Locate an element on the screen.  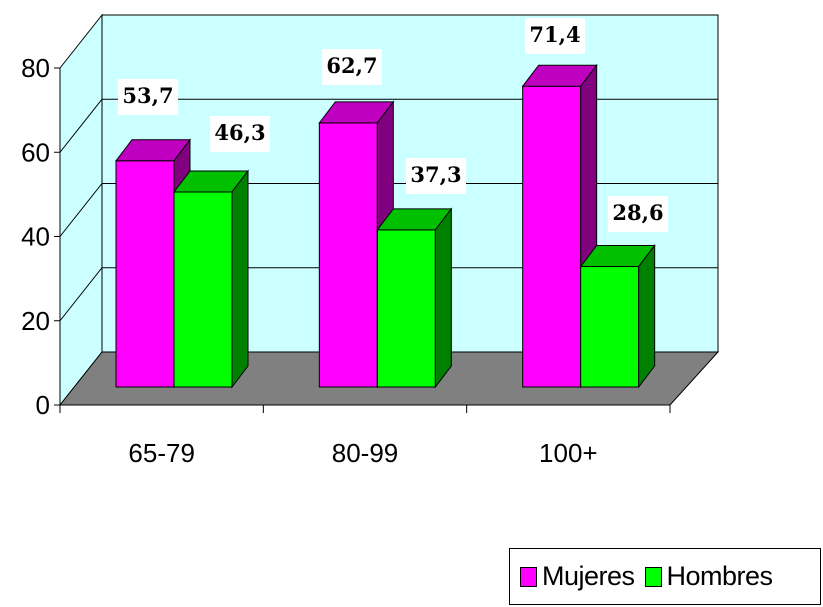
x-tick-label-100+: 100+ is located at coordinates (568, 453).